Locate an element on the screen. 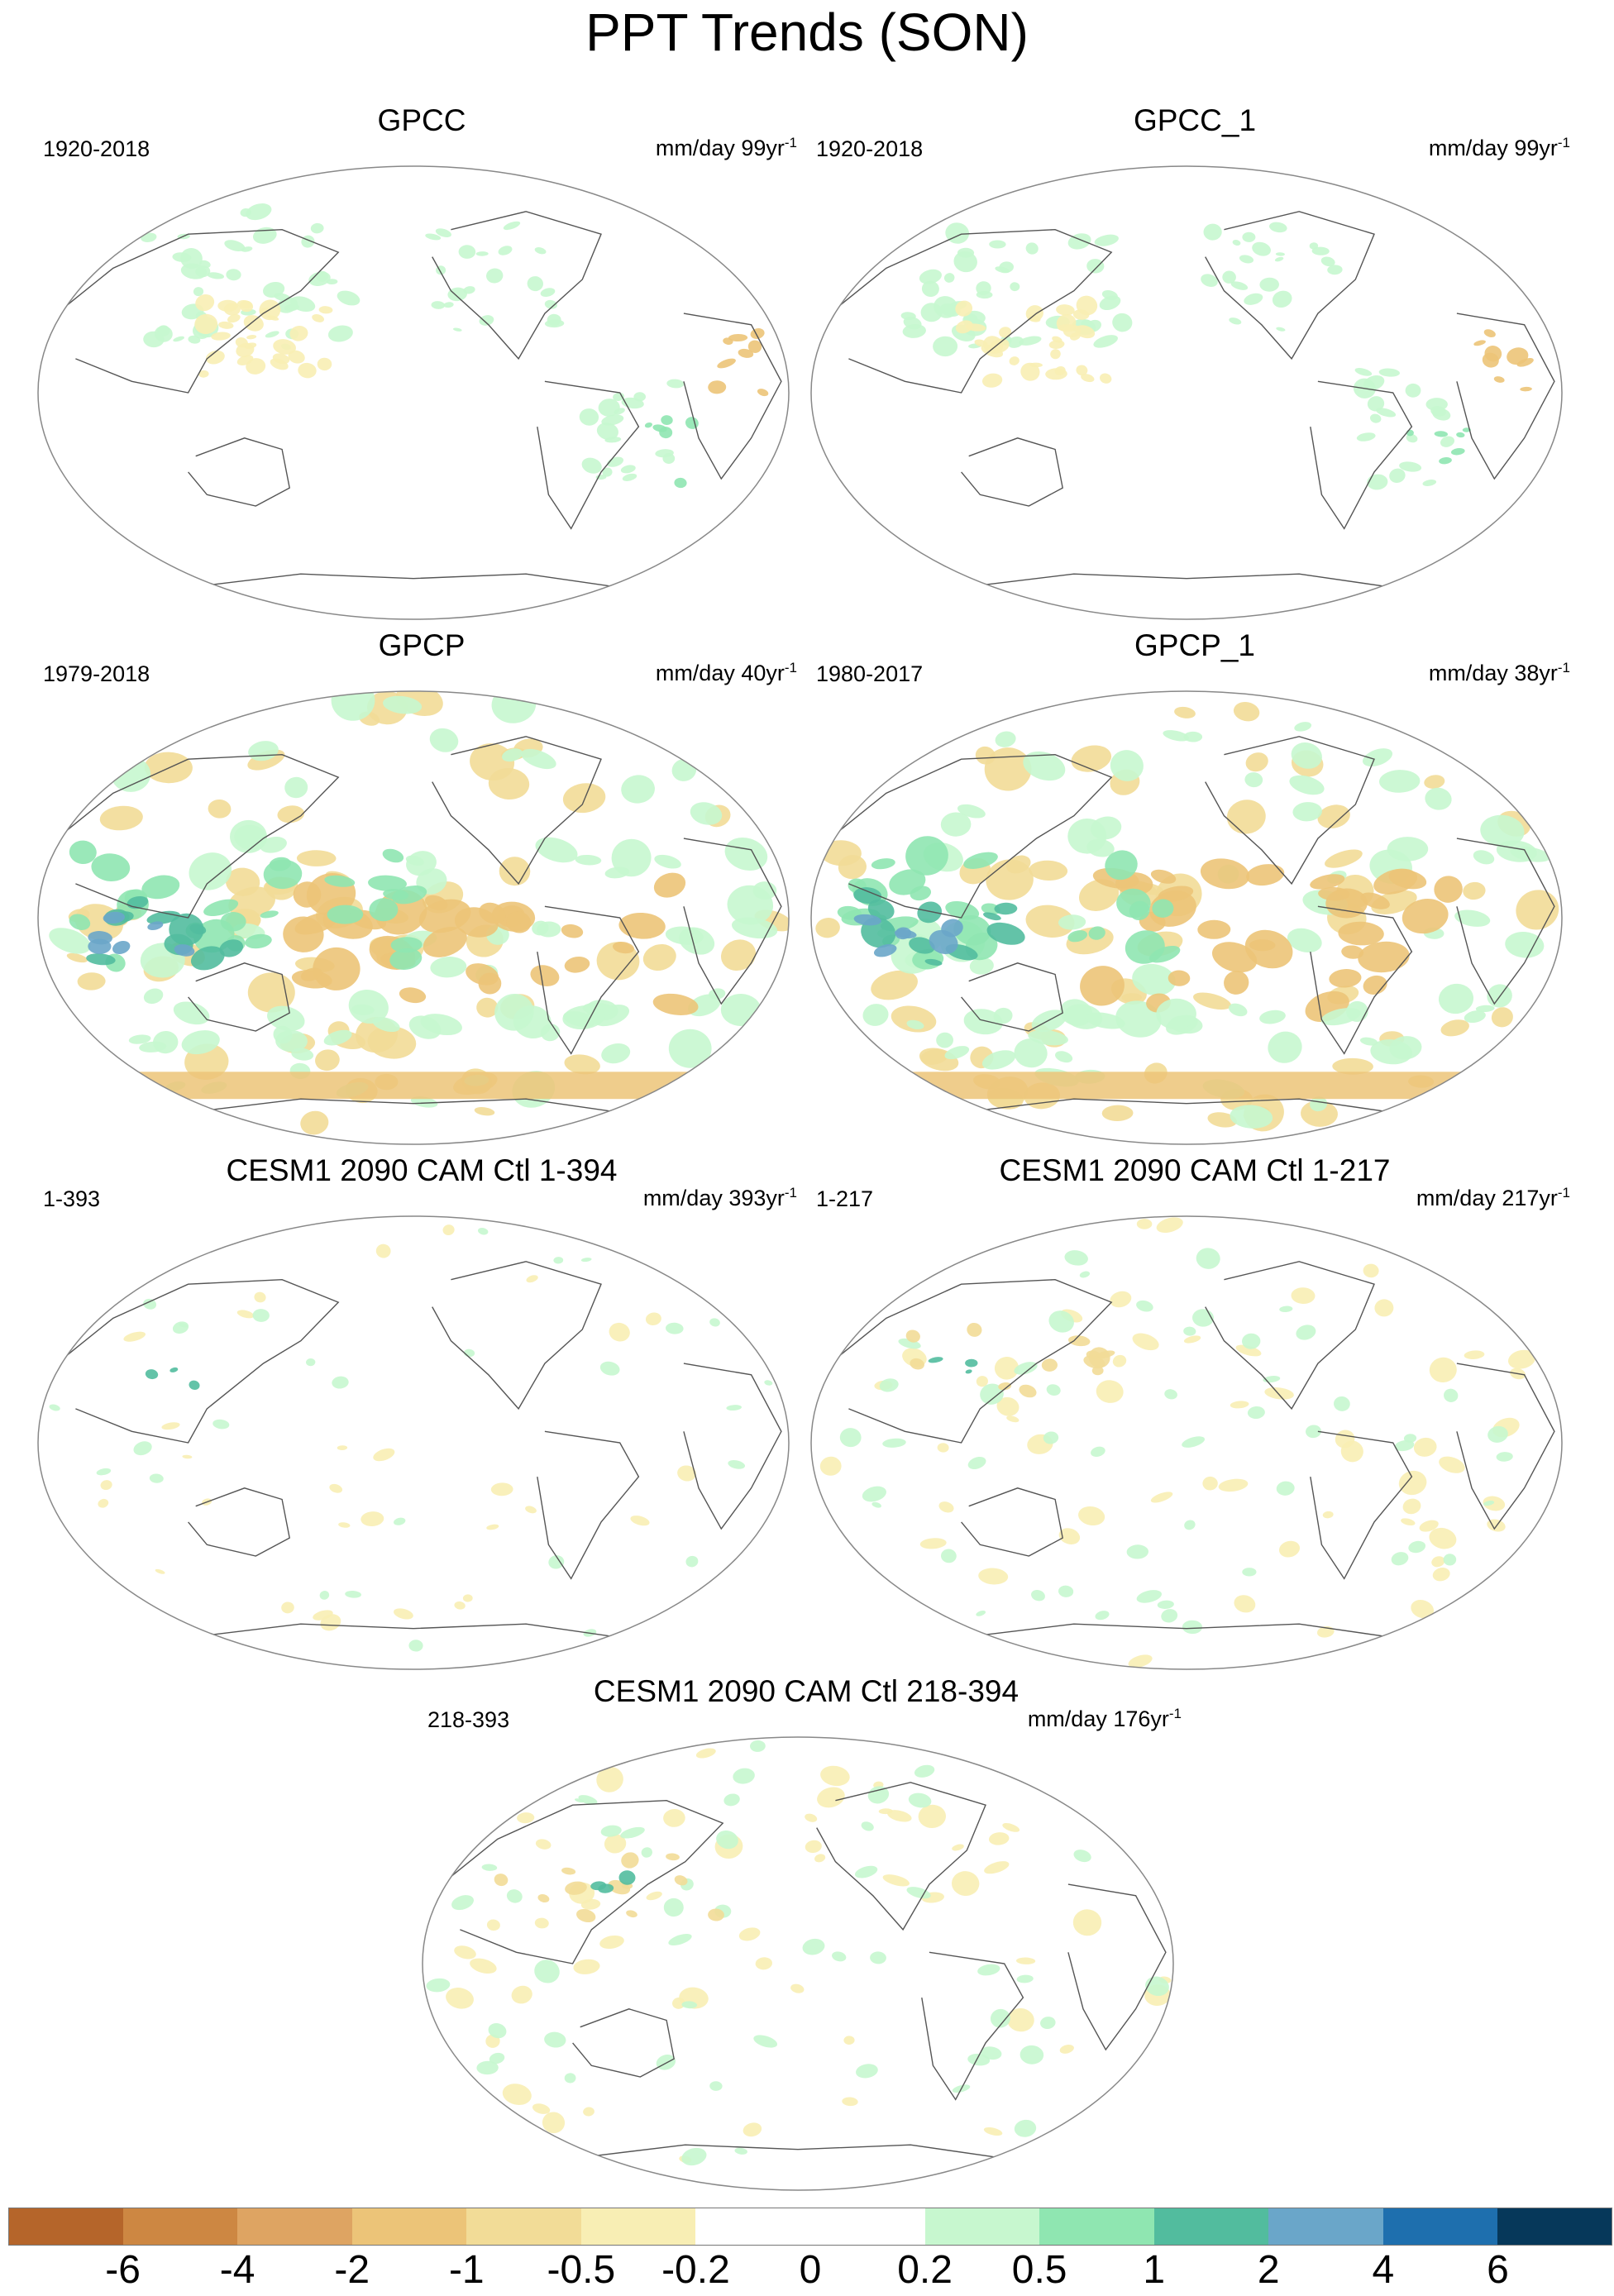 Image resolution: width=1614 pixels, height=2296 pixels. map-panel: GPCC_1 1920-2018 mm/day 99yr-1 is located at coordinates (1194, 361).